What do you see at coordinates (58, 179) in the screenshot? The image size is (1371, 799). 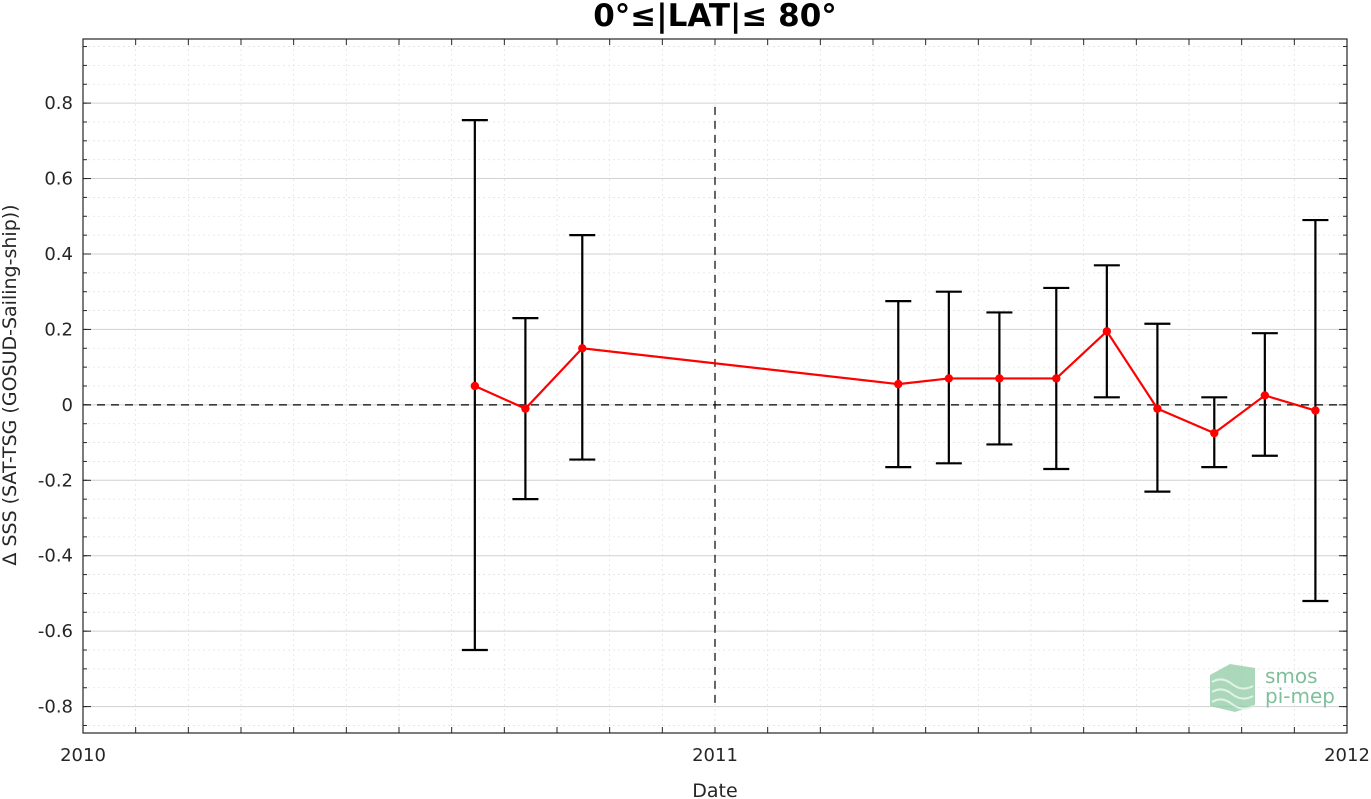 I see `y-tick-label: 0.6` at bounding box center [58, 179].